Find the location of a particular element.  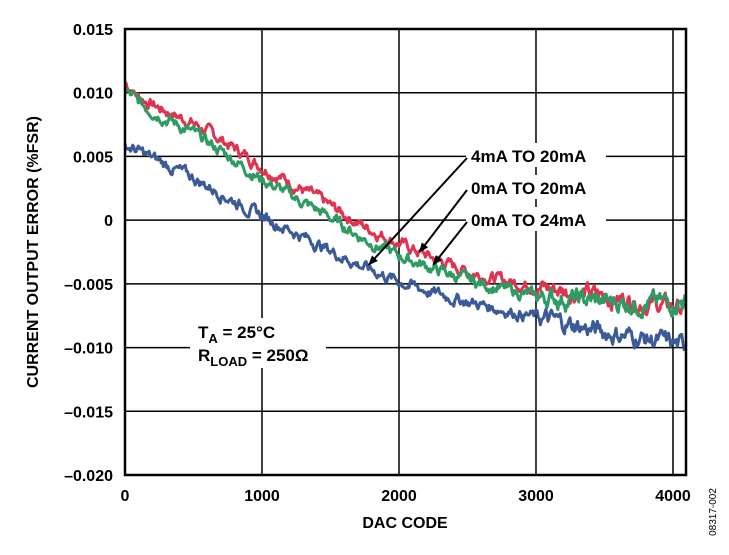

y-tick-label: 0.010 is located at coordinates (93, 94).